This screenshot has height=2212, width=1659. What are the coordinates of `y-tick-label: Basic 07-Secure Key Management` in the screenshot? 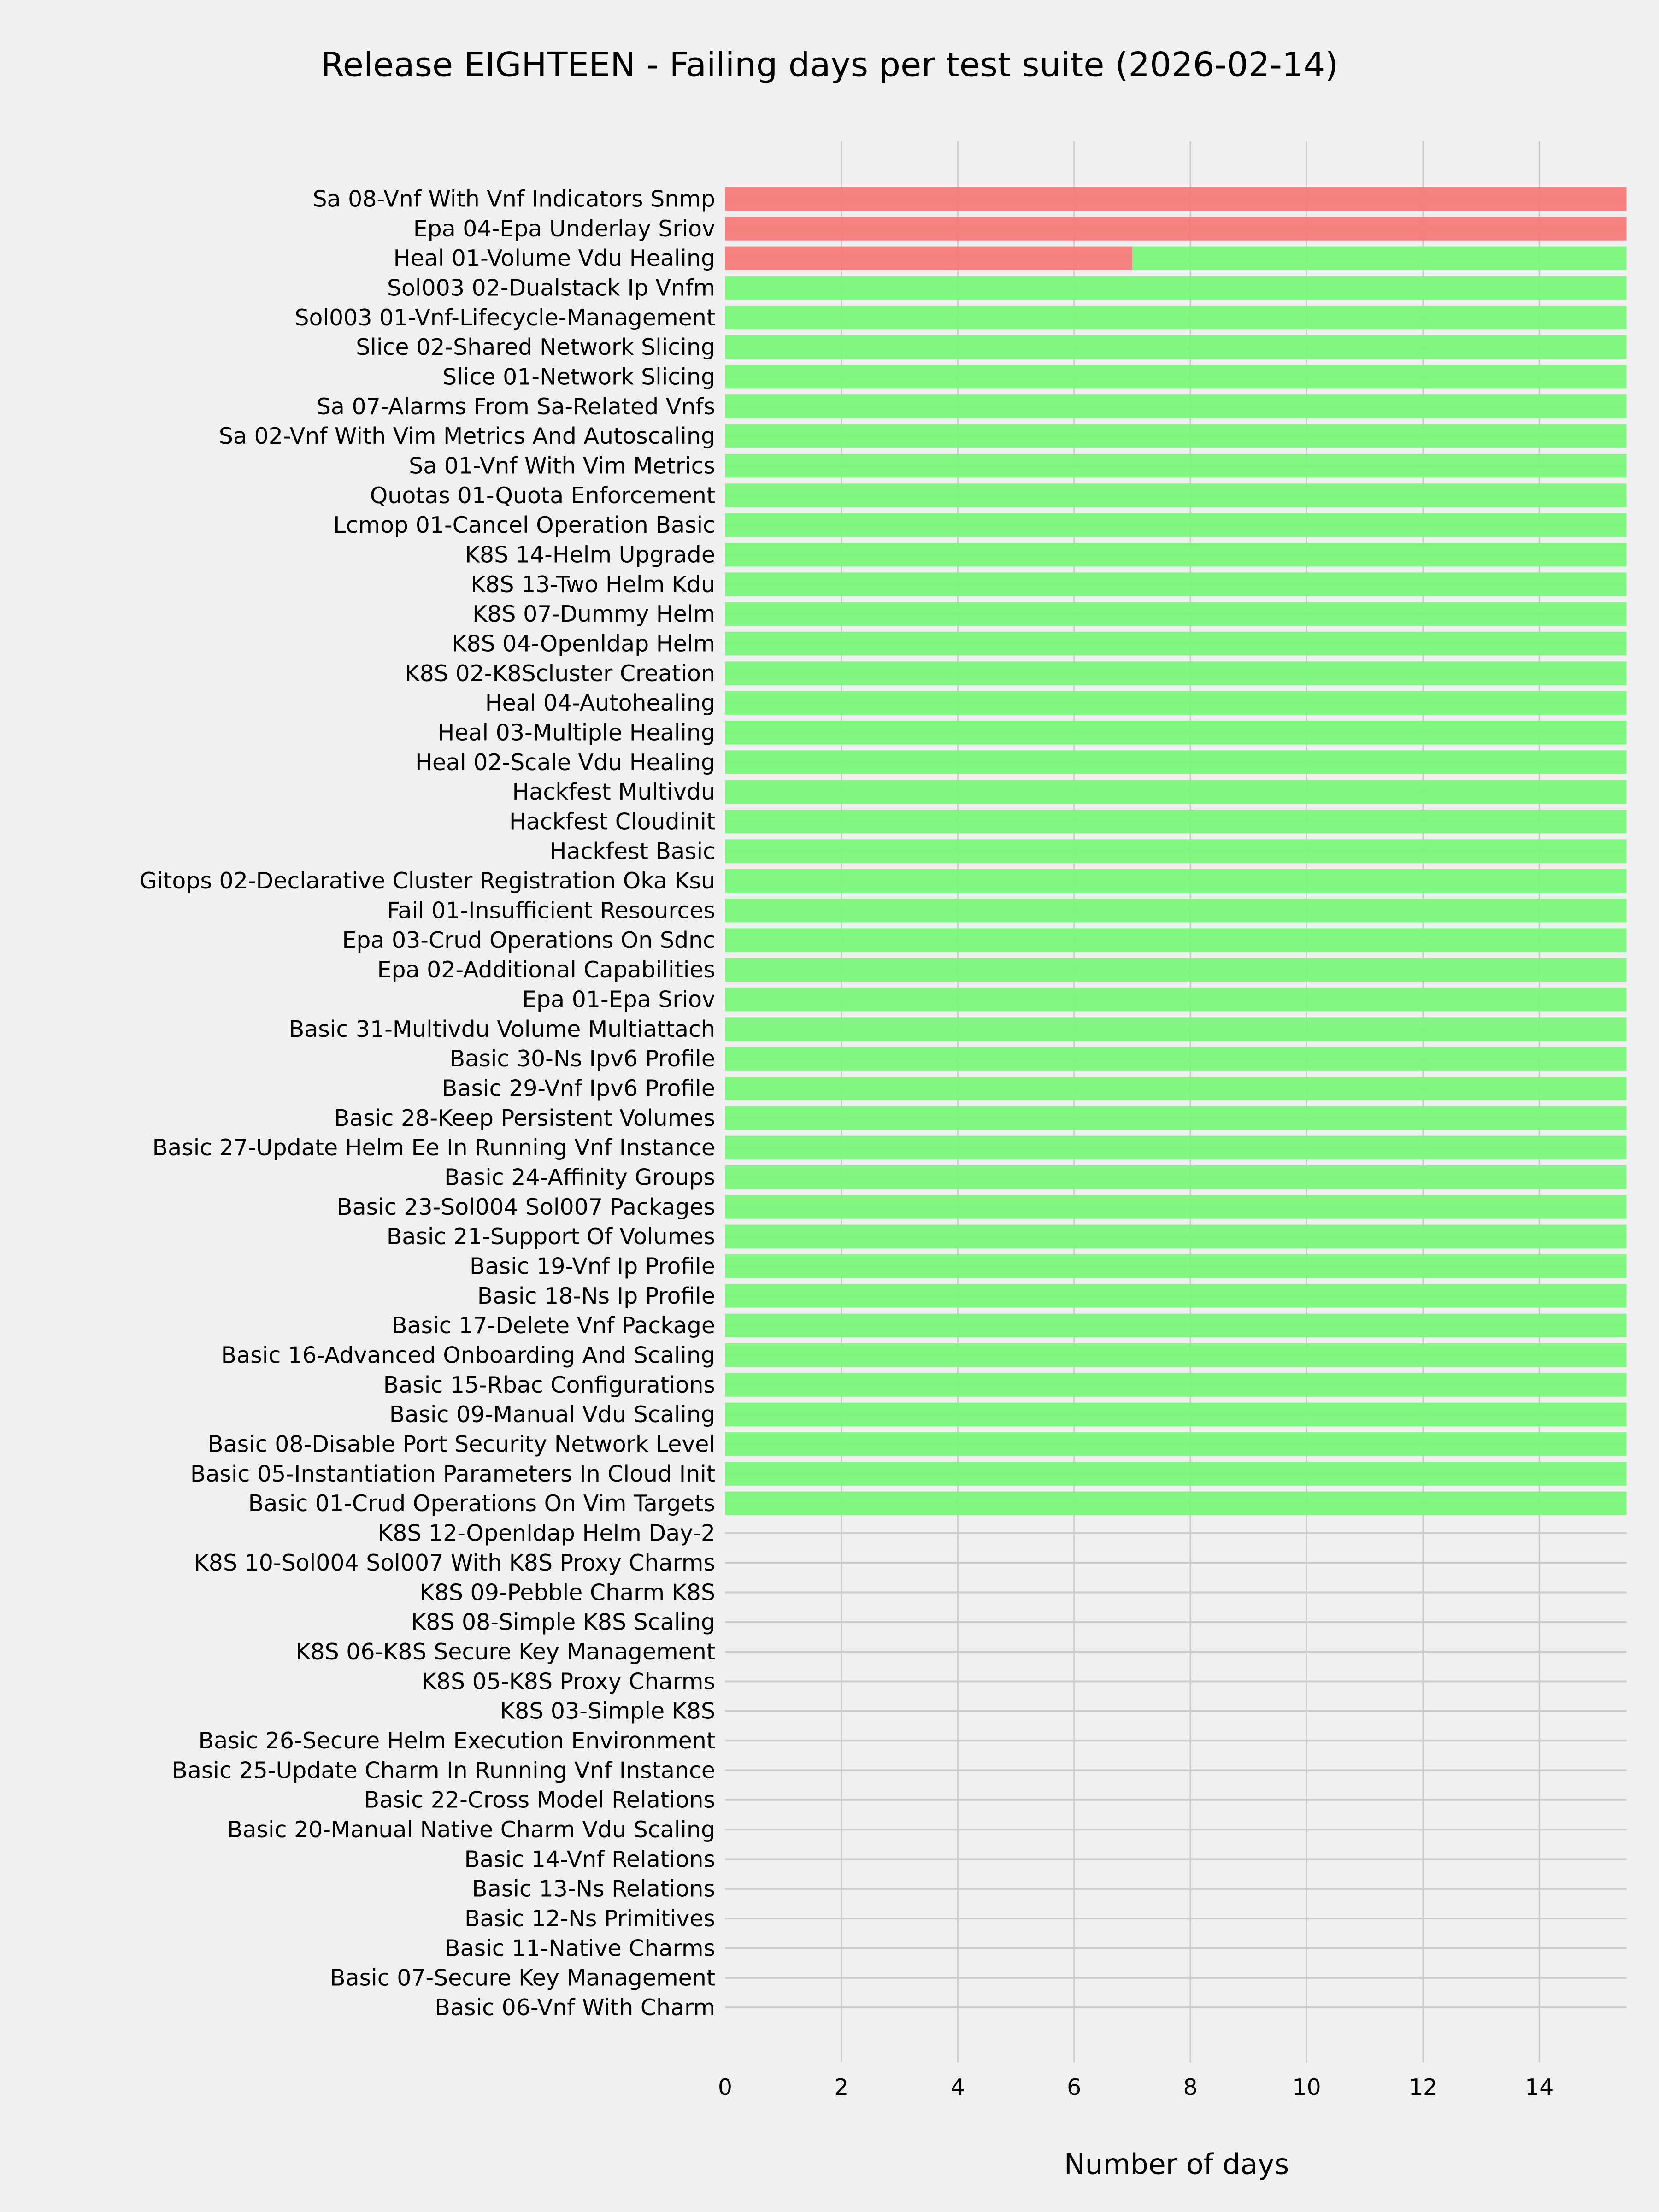 It's located at (522, 1978).